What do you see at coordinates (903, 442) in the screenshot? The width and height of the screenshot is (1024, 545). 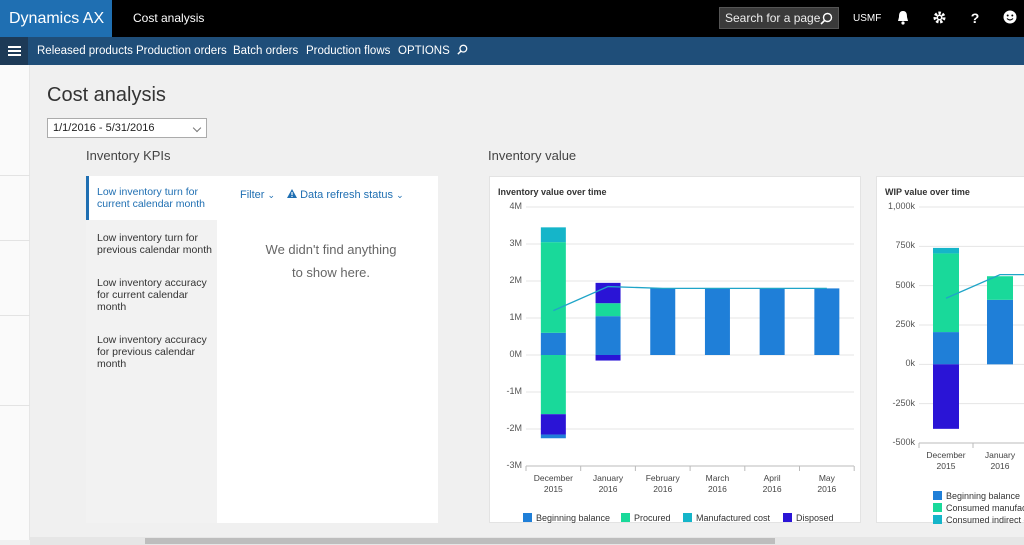 I see `y-tick-label: -500k` at bounding box center [903, 442].